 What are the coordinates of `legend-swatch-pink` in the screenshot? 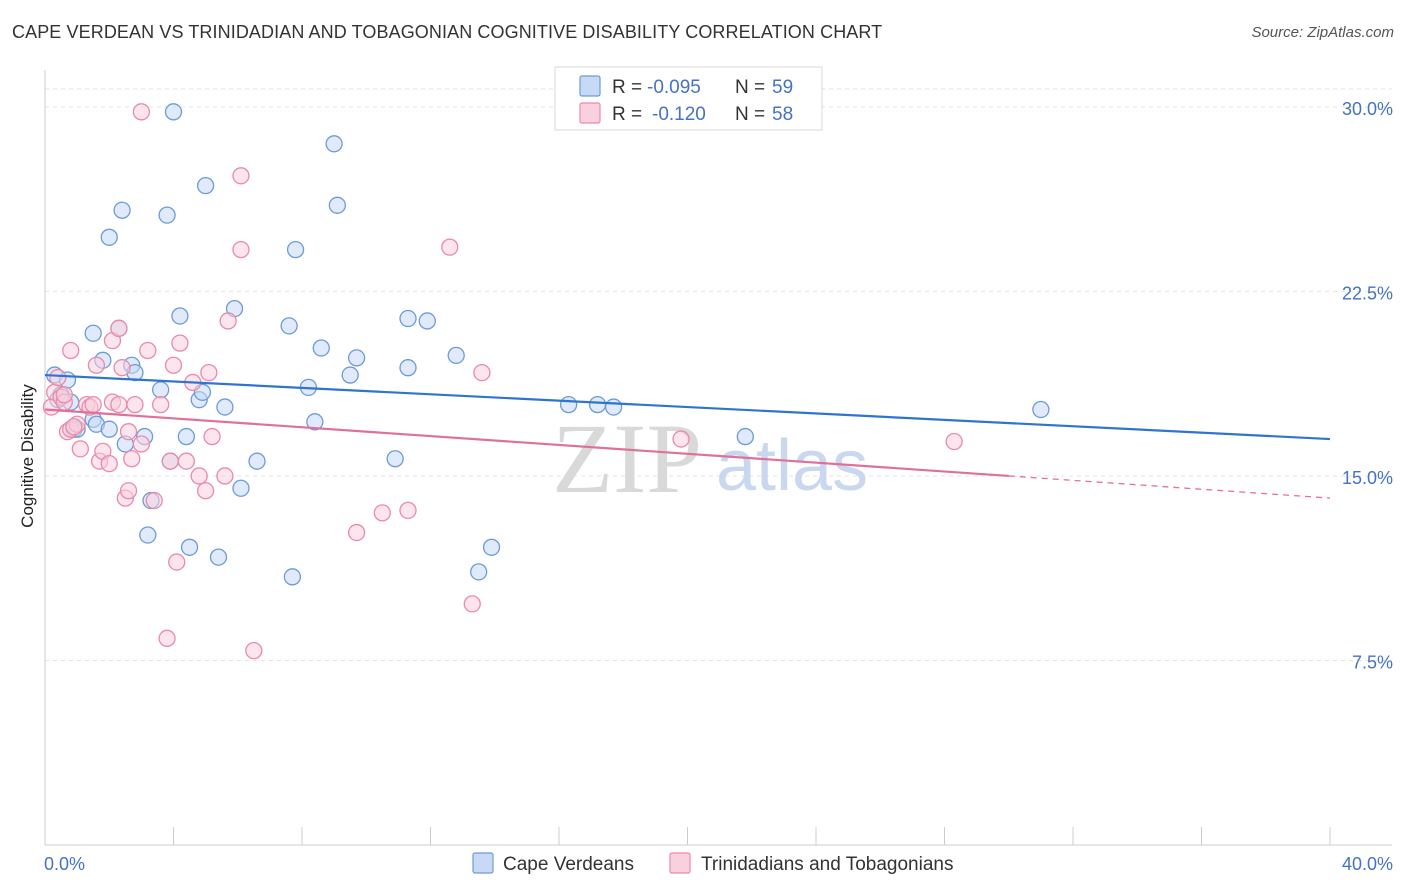 It's located at (590, 113).